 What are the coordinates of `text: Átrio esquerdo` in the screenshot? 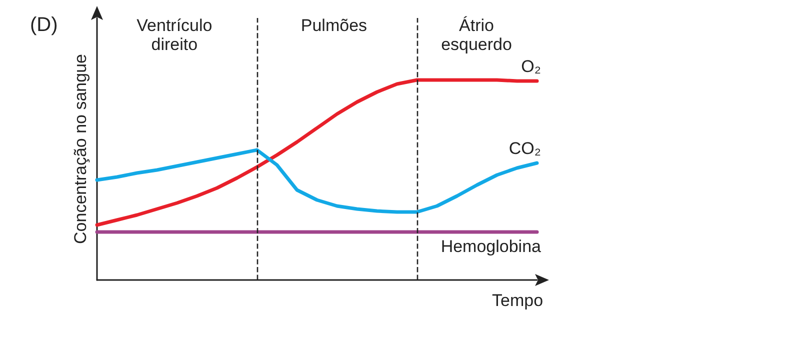 It's located at (476, 35).